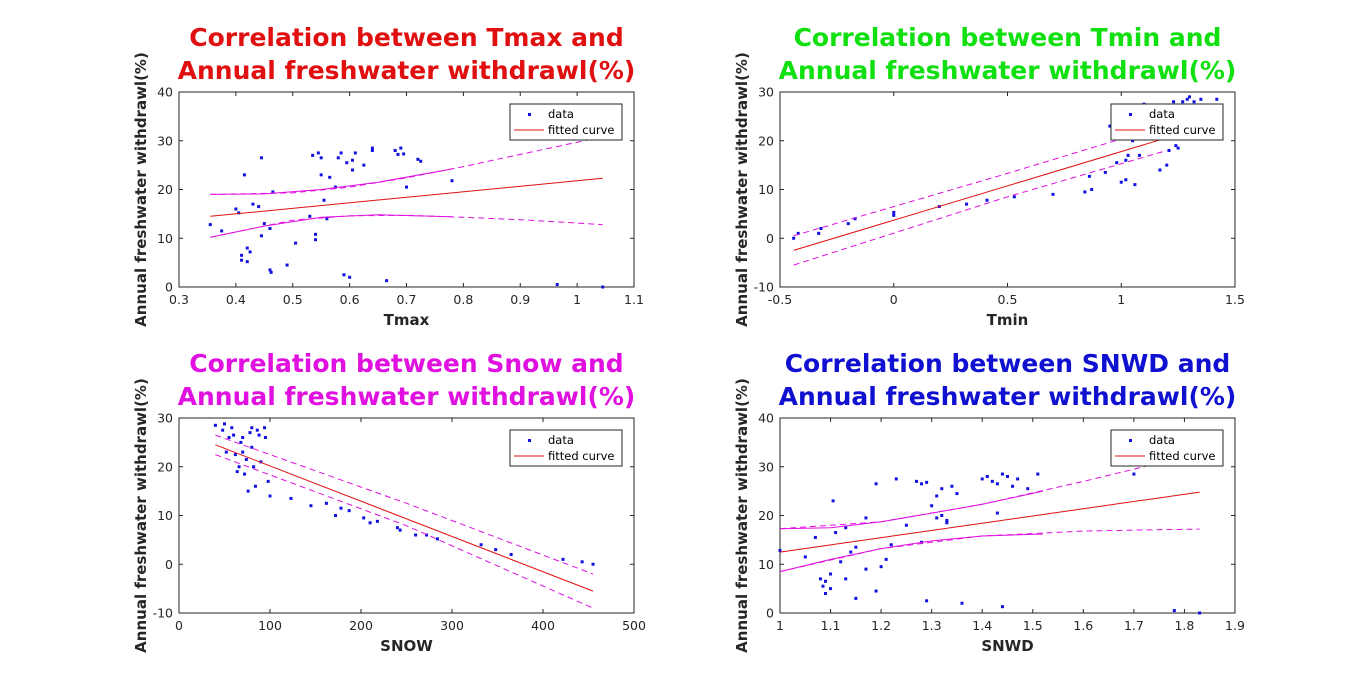 The width and height of the screenshot is (1366, 689). What do you see at coordinates (1134, 625) in the screenshot?
I see `x-tick-label: 1.7` at bounding box center [1134, 625].